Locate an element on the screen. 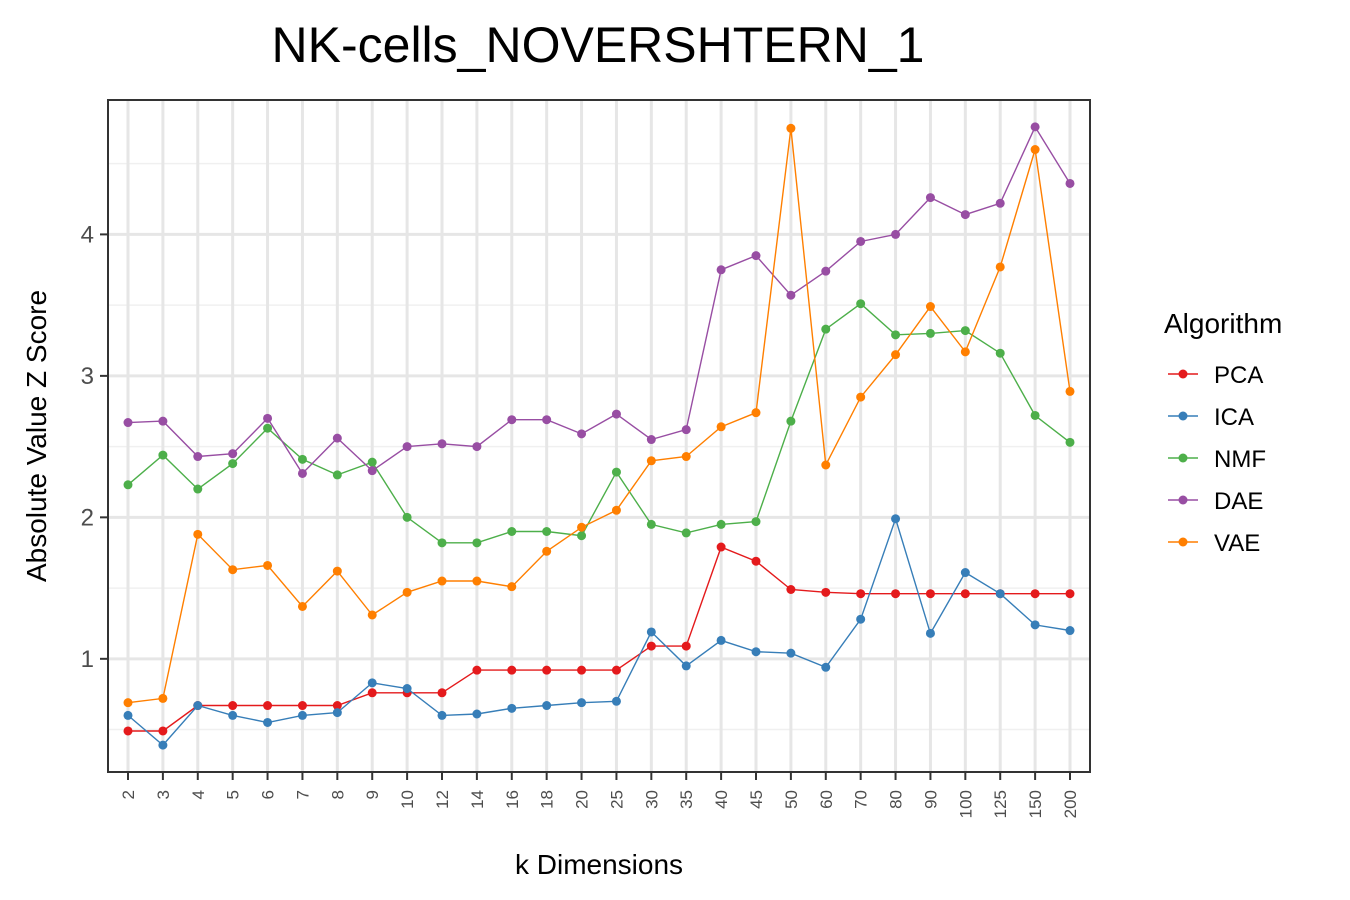 Image resolution: width=1350 pixels, height=900 pixels. chart-title: NK-cells_NOVERSHTERN_1 is located at coordinates (598, 45).